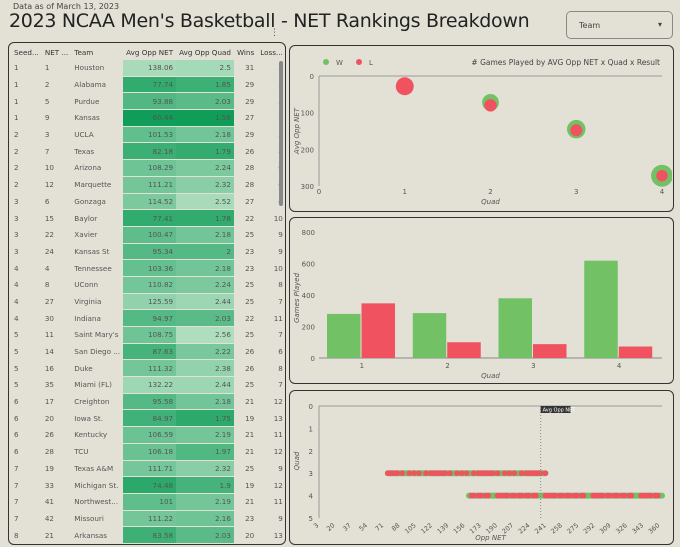 This screenshot has width=680, height=547. What do you see at coordinates (307, 114) in the screenshot?
I see `y-tick-label: 100` at bounding box center [307, 114].